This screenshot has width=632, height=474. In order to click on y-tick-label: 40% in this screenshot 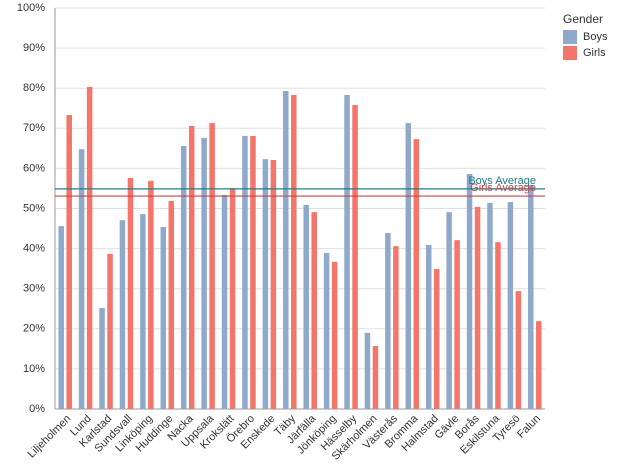, I will do `click(34, 249)`.